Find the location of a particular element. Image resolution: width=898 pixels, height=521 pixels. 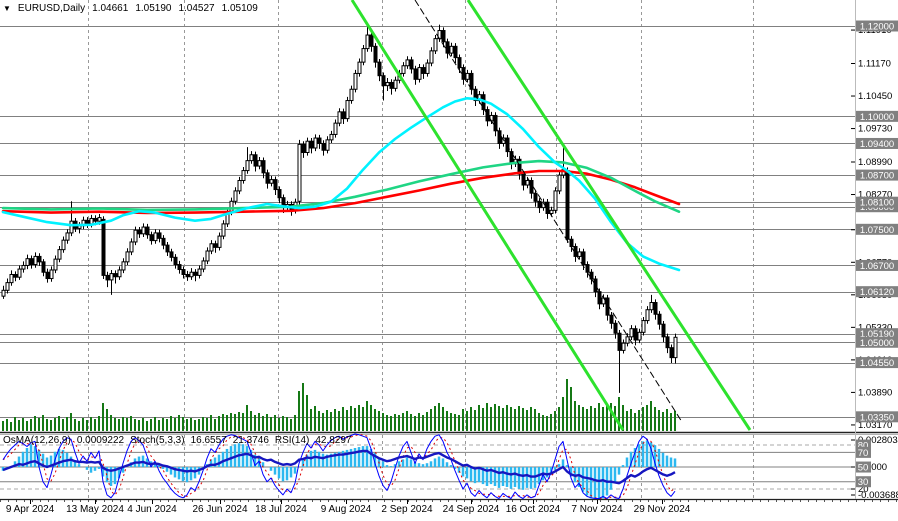

price-tick-label: 1.08270 is located at coordinates (875, 195).